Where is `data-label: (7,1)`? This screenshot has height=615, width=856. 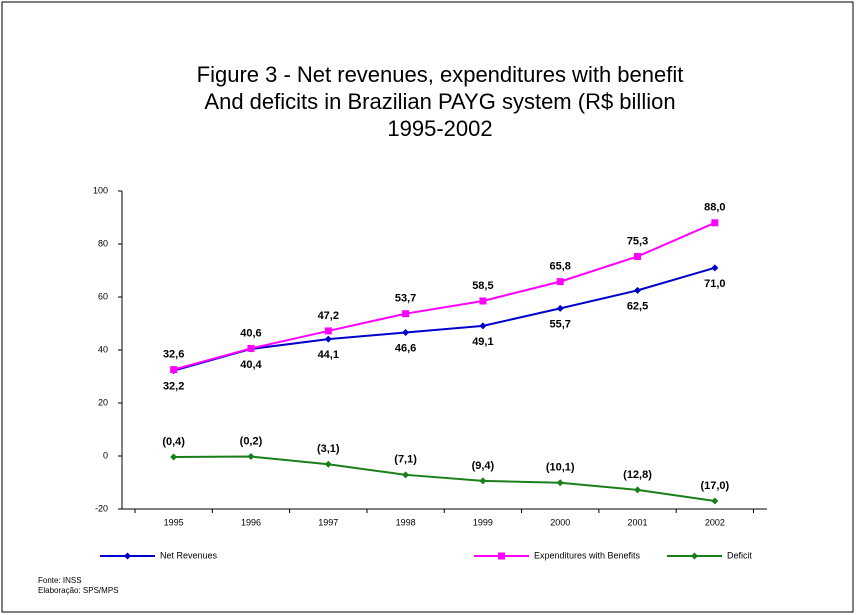
data-label: (7,1) is located at coordinates (405, 460).